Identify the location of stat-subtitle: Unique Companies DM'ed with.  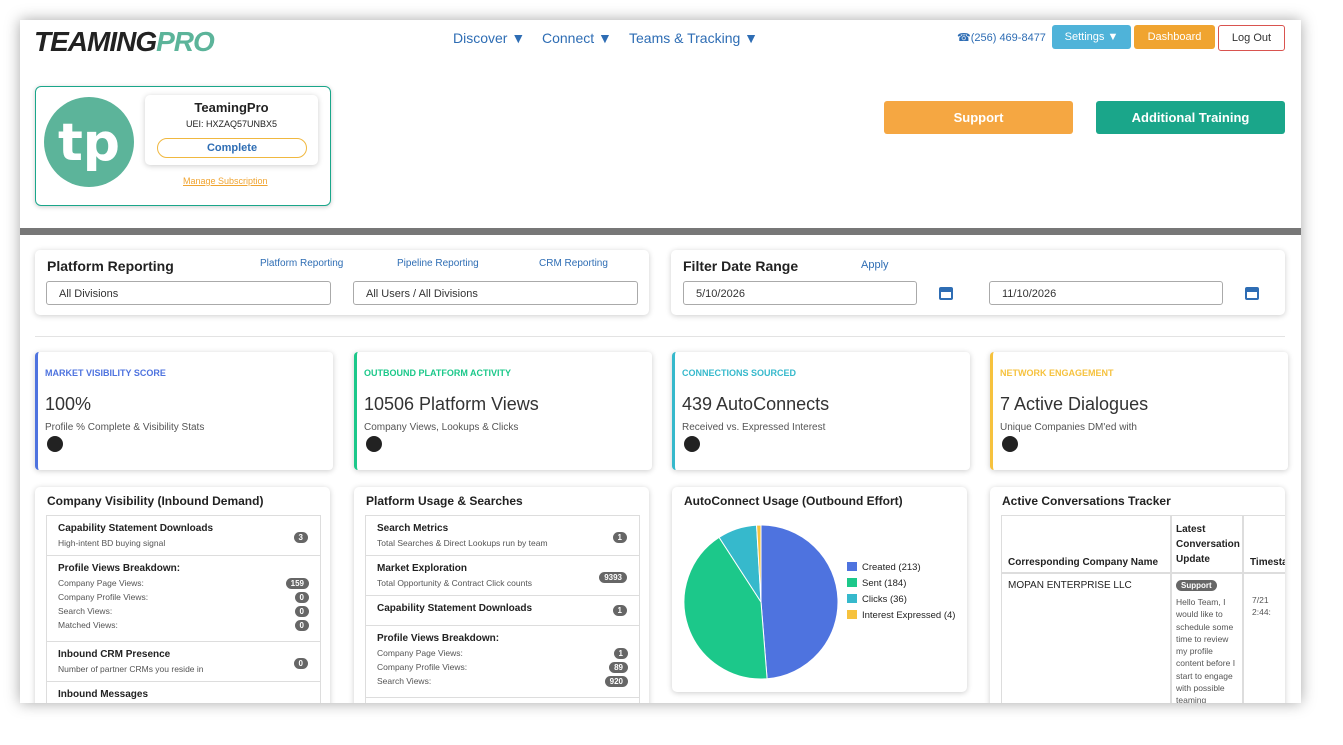
(1068, 427).